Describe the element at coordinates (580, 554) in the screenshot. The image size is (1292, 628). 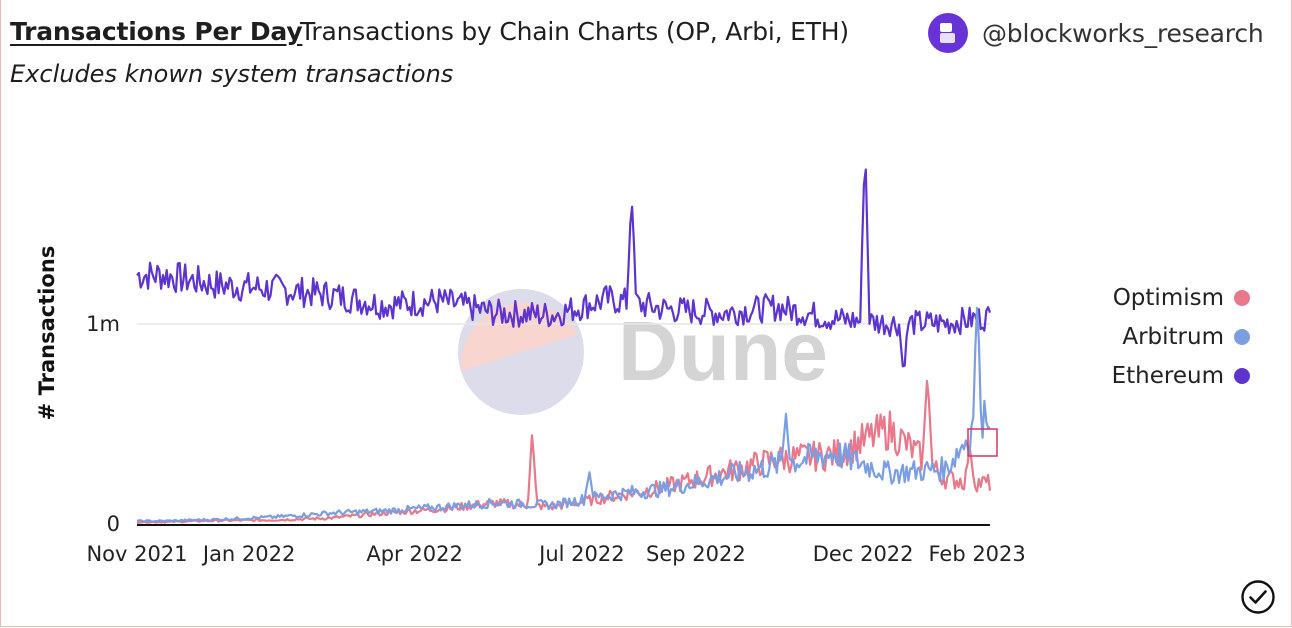
I see `x-tick-label: Jul 2022` at that location.